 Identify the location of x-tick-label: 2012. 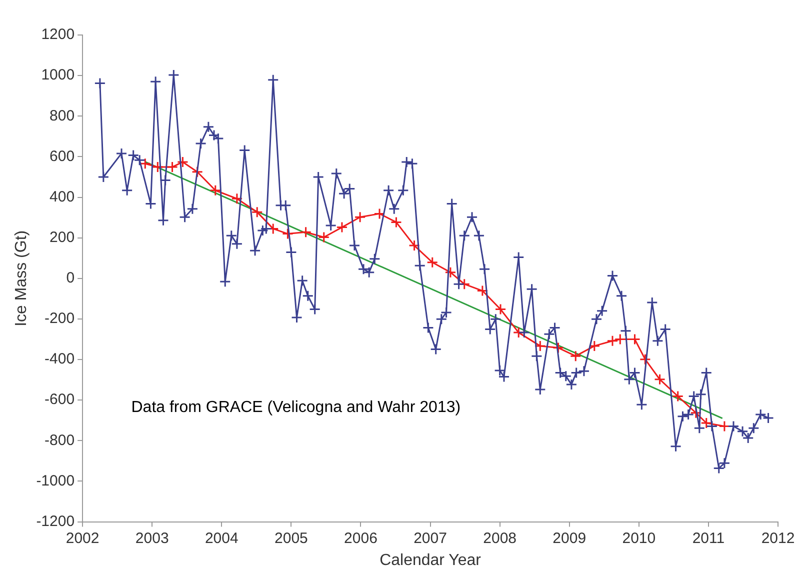
(778, 538).